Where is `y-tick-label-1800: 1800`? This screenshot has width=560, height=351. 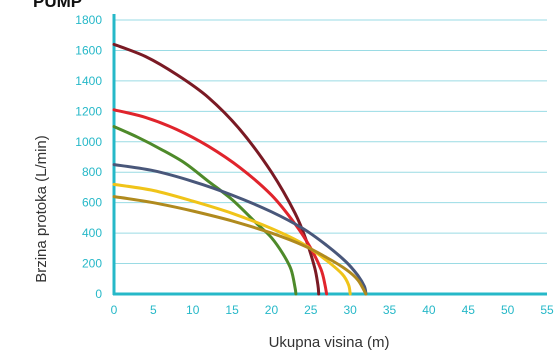
y-tick-label-1800: 1800 is located at coordinates (88, 20).